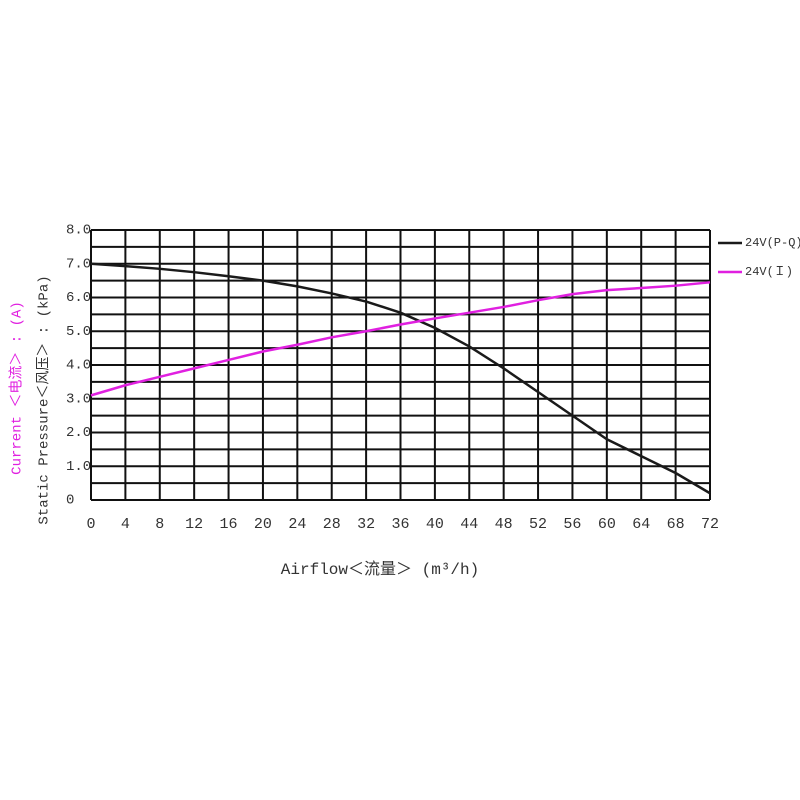 The height and width of the screenshot is (800, 800). I want to click on x-tick-label: 56, so click(572, 524).